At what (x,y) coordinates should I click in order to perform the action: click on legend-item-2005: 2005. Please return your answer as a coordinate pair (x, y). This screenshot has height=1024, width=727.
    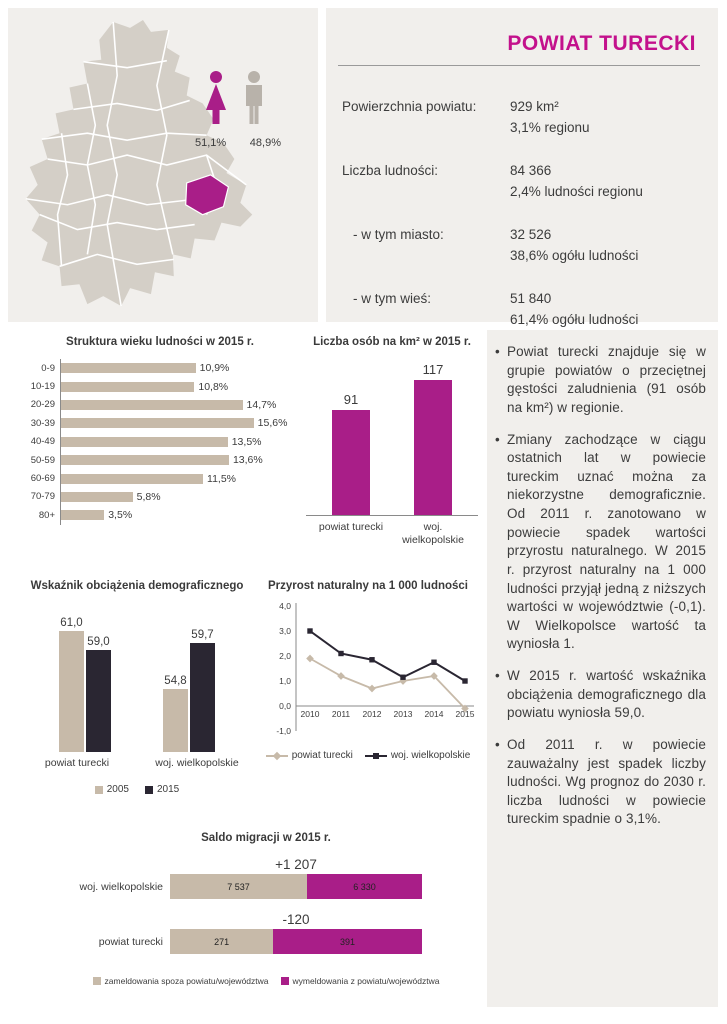
    Looking at the image, I should click on (111, 789).